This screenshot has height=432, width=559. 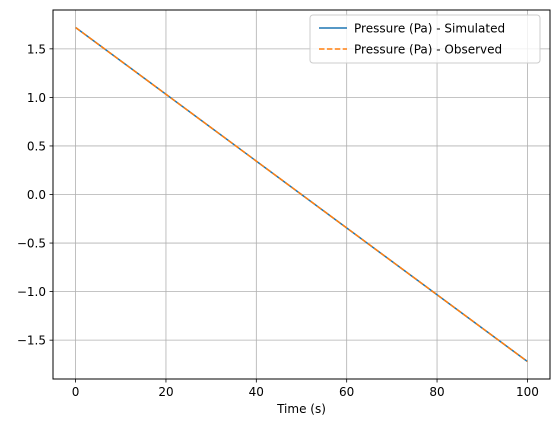 What do you see at coordinates (428, 50) in the screenshot?
I see `legend-entry: Pressure (Pa) - Observed` at bounding box center [428, 50].